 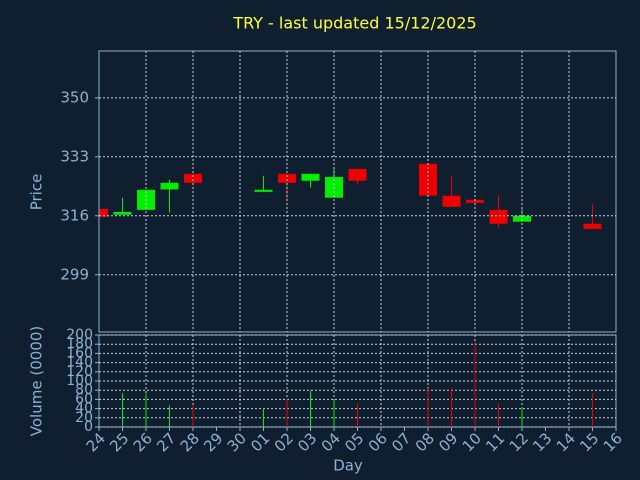 What do you see at coordinates (84, 409) in the screenshot?
I see `y-tick-label: 40` at bounding box center [84, 409].